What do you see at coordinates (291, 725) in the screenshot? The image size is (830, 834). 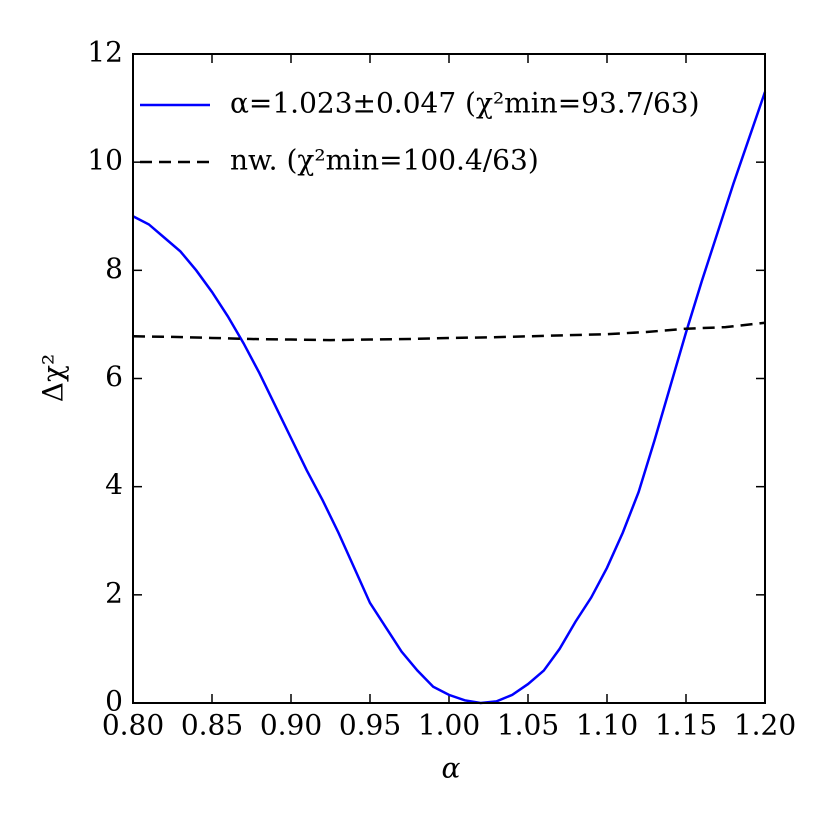 I see `x-tick-label: 0.90` at bounding box center [291, 725].